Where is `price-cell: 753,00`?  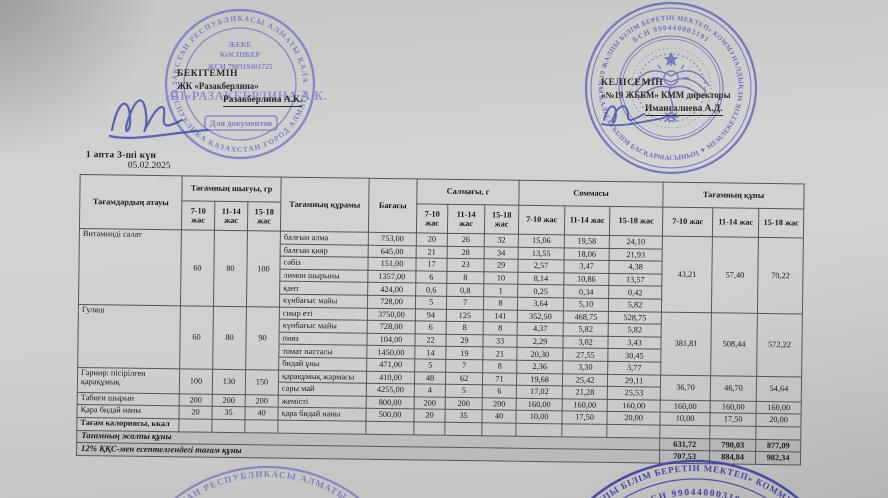
price-cell: 753,00 is located at coordinates (392, 239).